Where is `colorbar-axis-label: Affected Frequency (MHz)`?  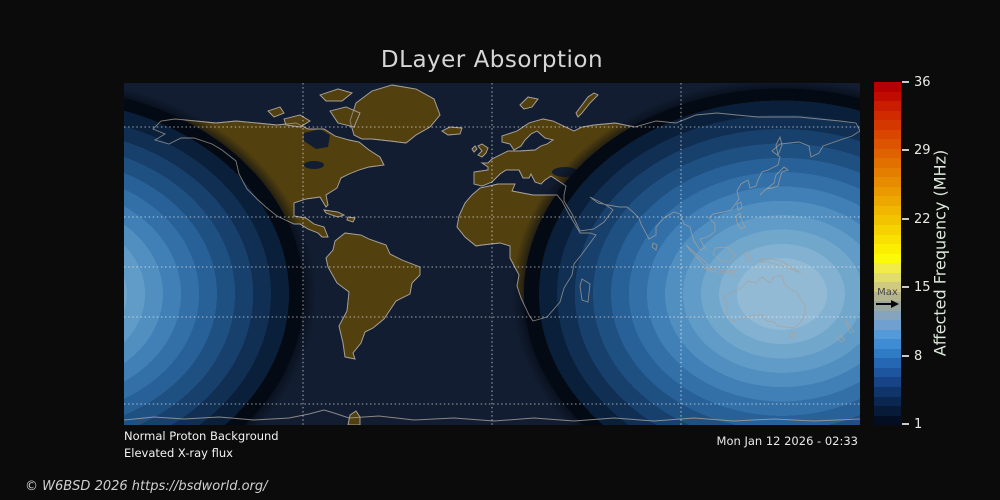
colorbar-axis-label: Affected Frequency (MHz) is located at coordinates (940, 253).